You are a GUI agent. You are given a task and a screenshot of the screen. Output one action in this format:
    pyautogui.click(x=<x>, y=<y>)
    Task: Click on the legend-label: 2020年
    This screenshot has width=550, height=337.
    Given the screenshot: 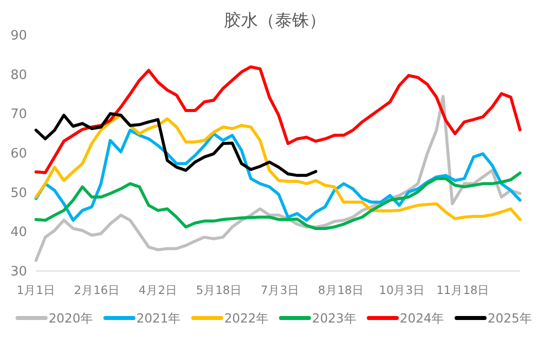 What is the action you would take?
    pyautogui.click(x=71, y=318)
    